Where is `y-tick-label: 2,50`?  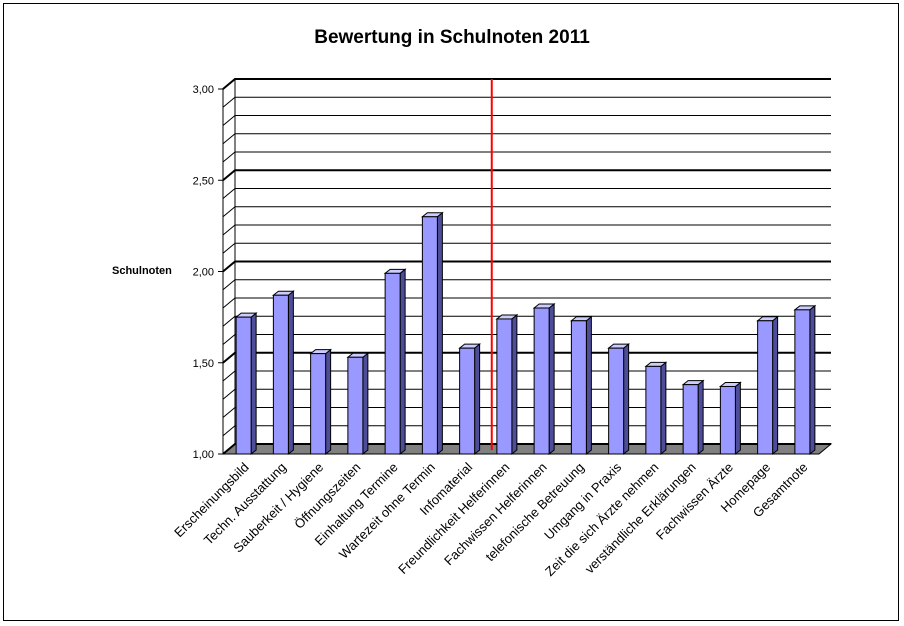 y-tick-label: 2,50 is located at coordinates (203, 181).